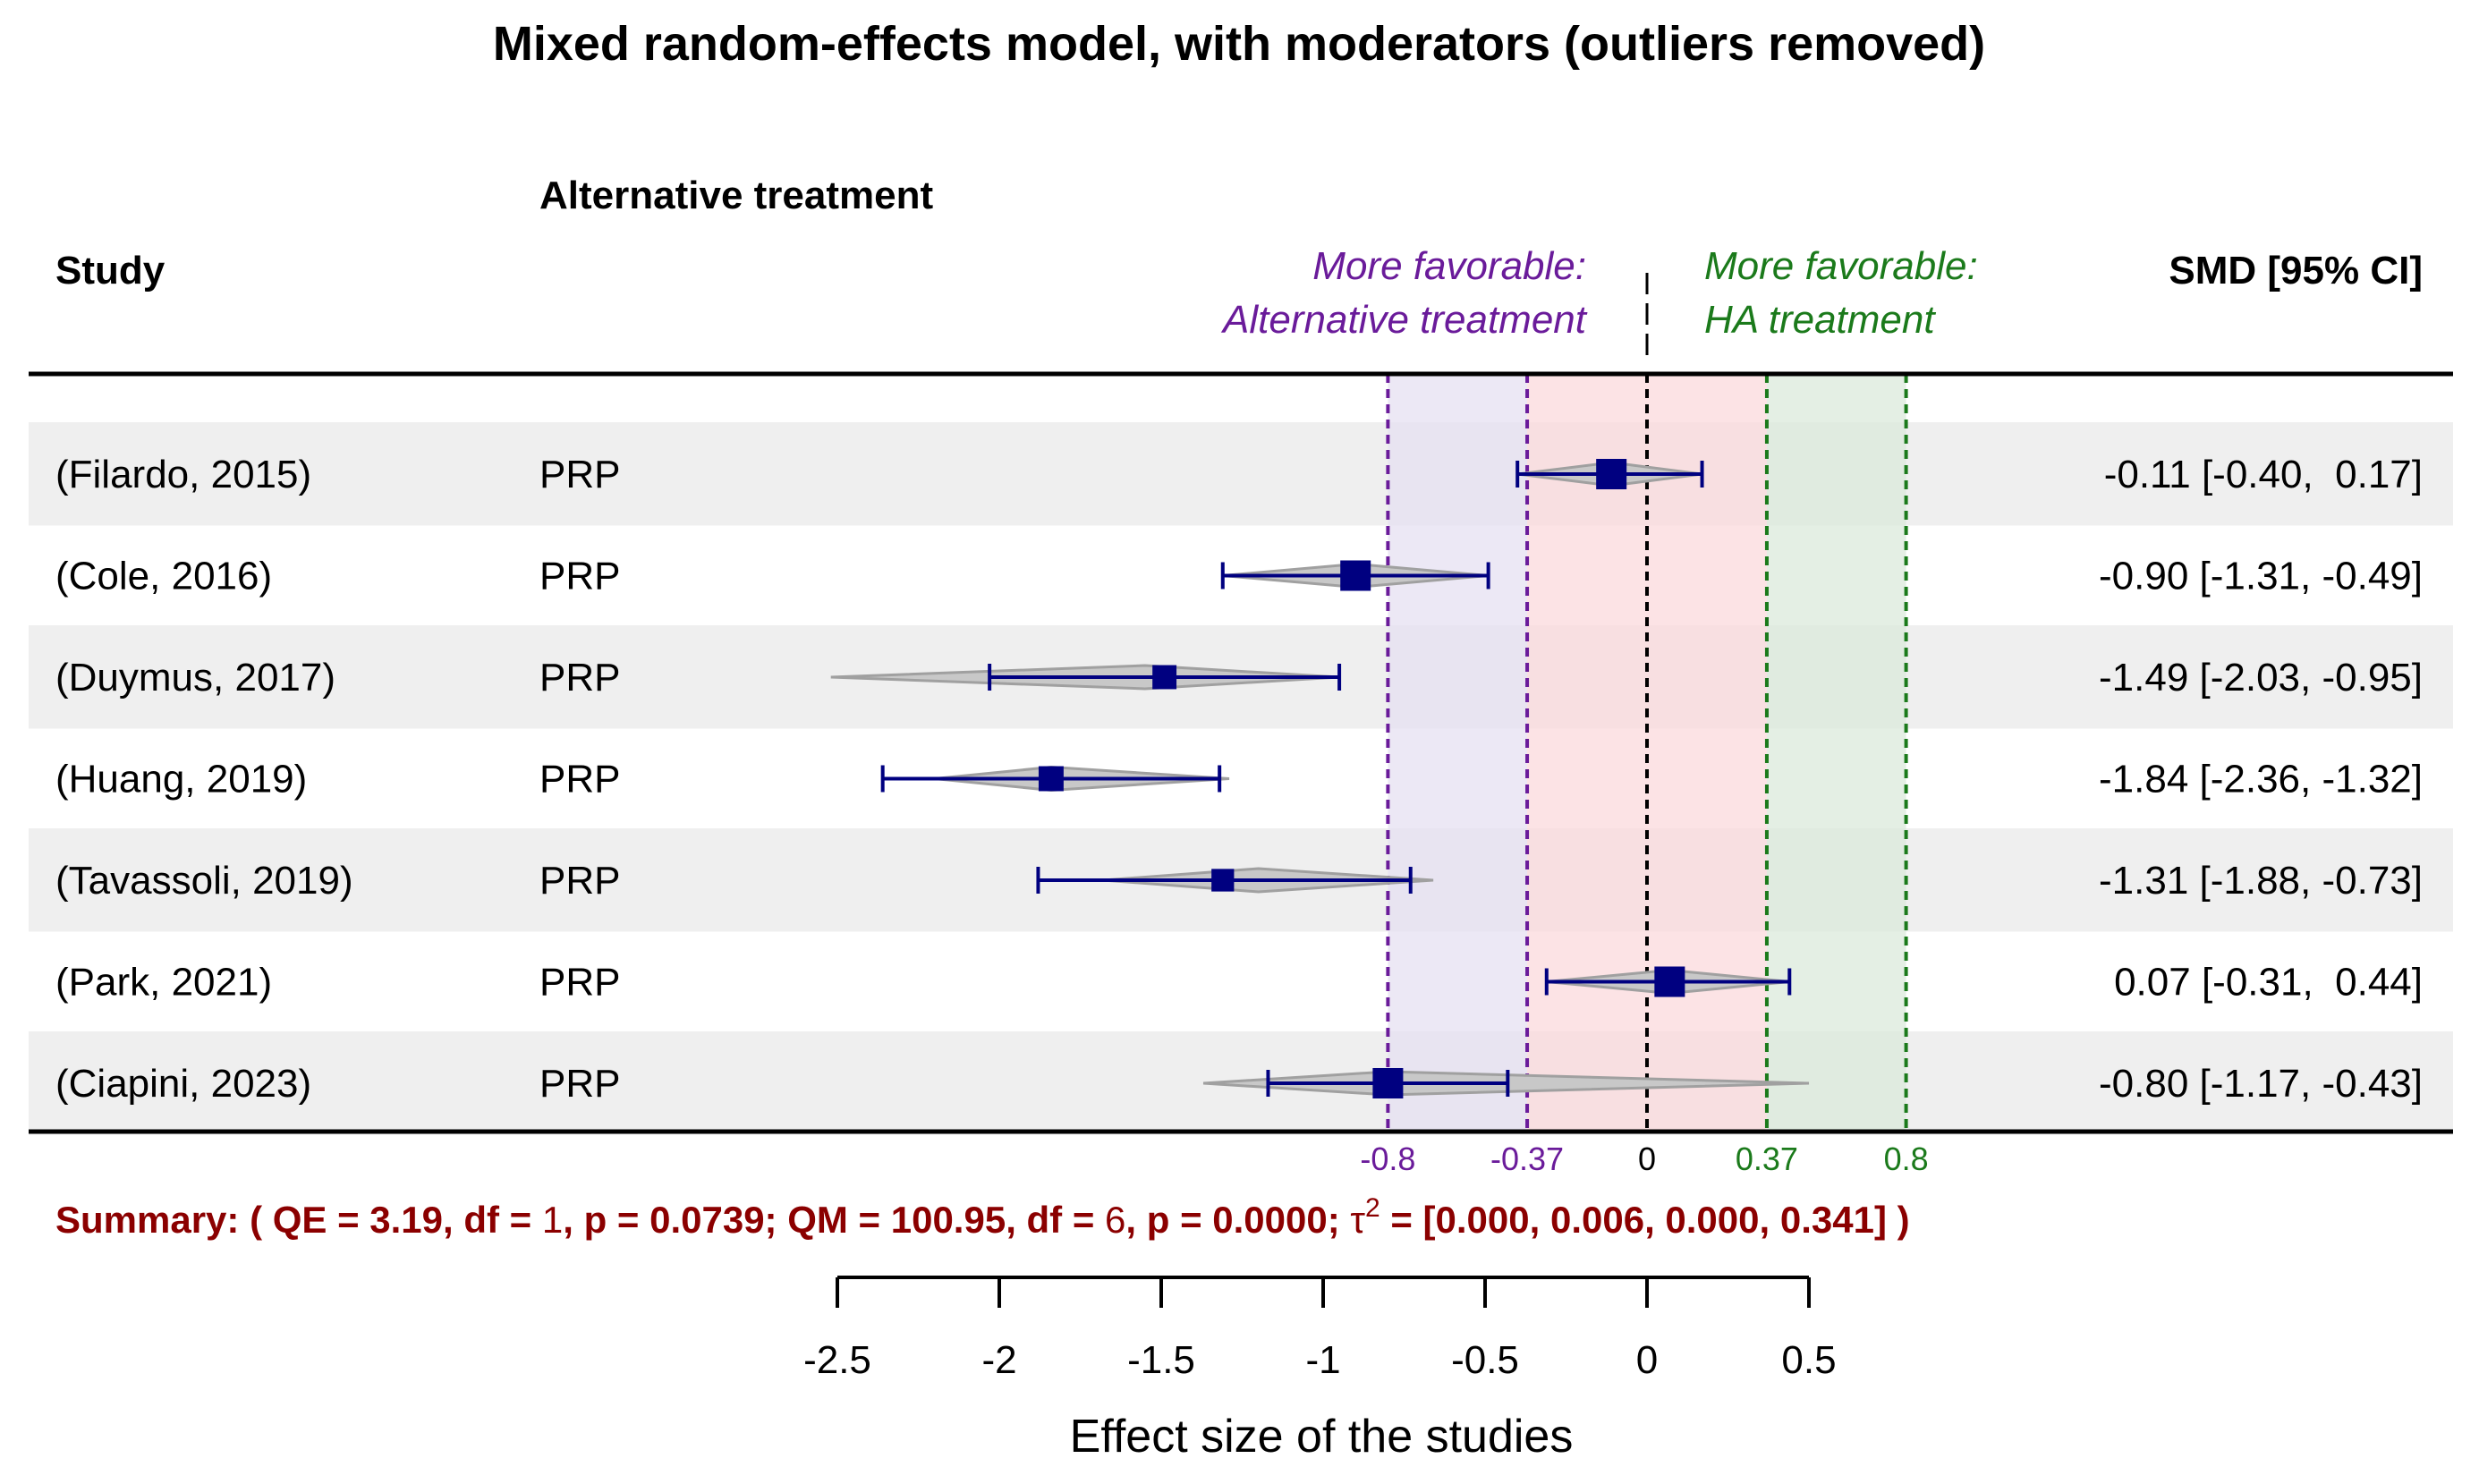 Image resolution: width=2479 pixels, height=1484 pixels. Describe the element at coordinates (2261, 678) in the screenshot. I see `estimate-label: -1.49 [-2.03, -0.95]` at that location.